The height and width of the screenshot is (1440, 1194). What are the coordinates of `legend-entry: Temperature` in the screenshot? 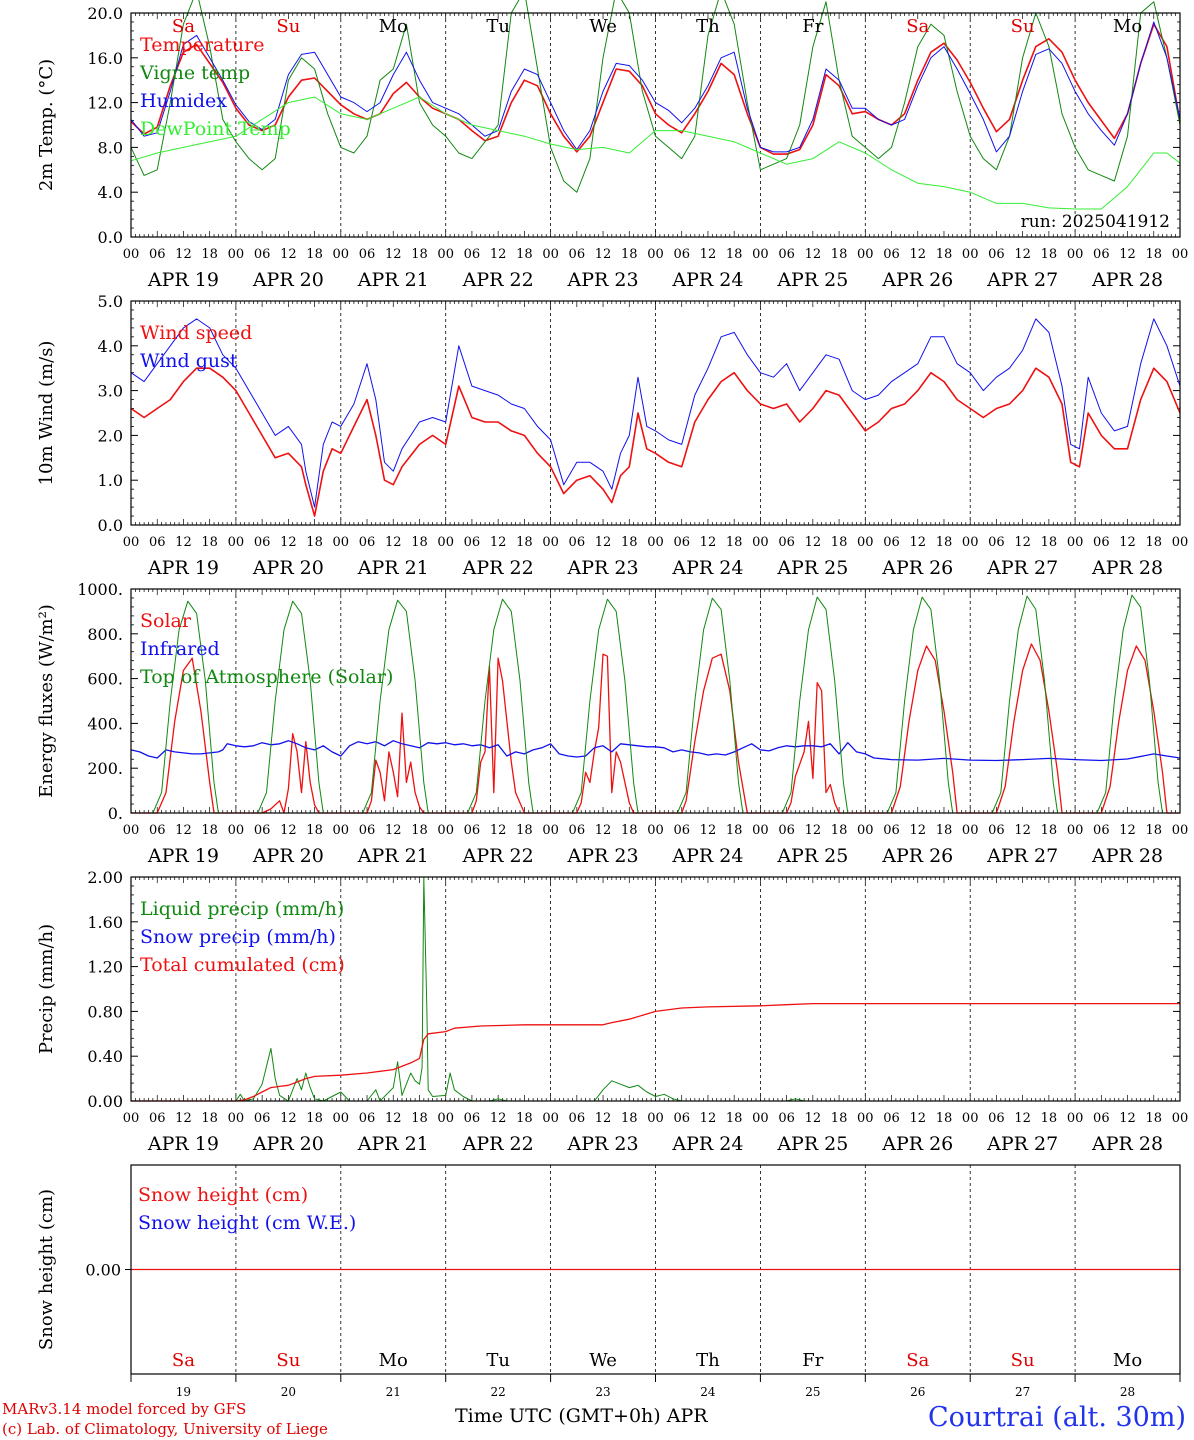 It's located at (202, 45).